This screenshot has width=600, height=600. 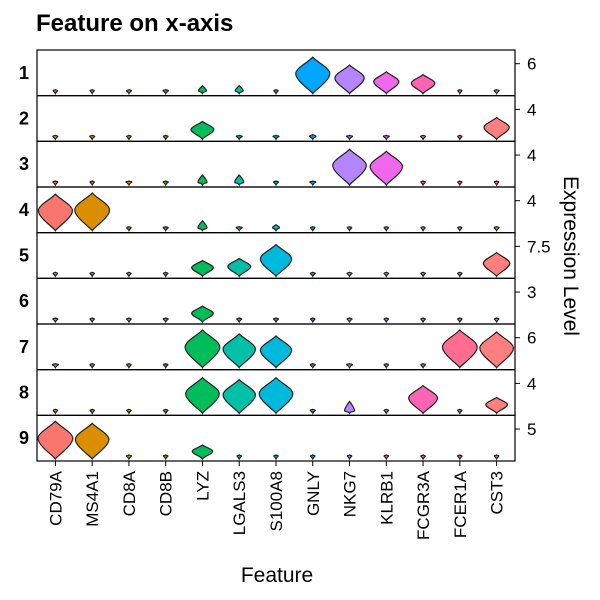 I want to click on x-tick-LGALS3: LGALS3, so click(x=239, y=503).